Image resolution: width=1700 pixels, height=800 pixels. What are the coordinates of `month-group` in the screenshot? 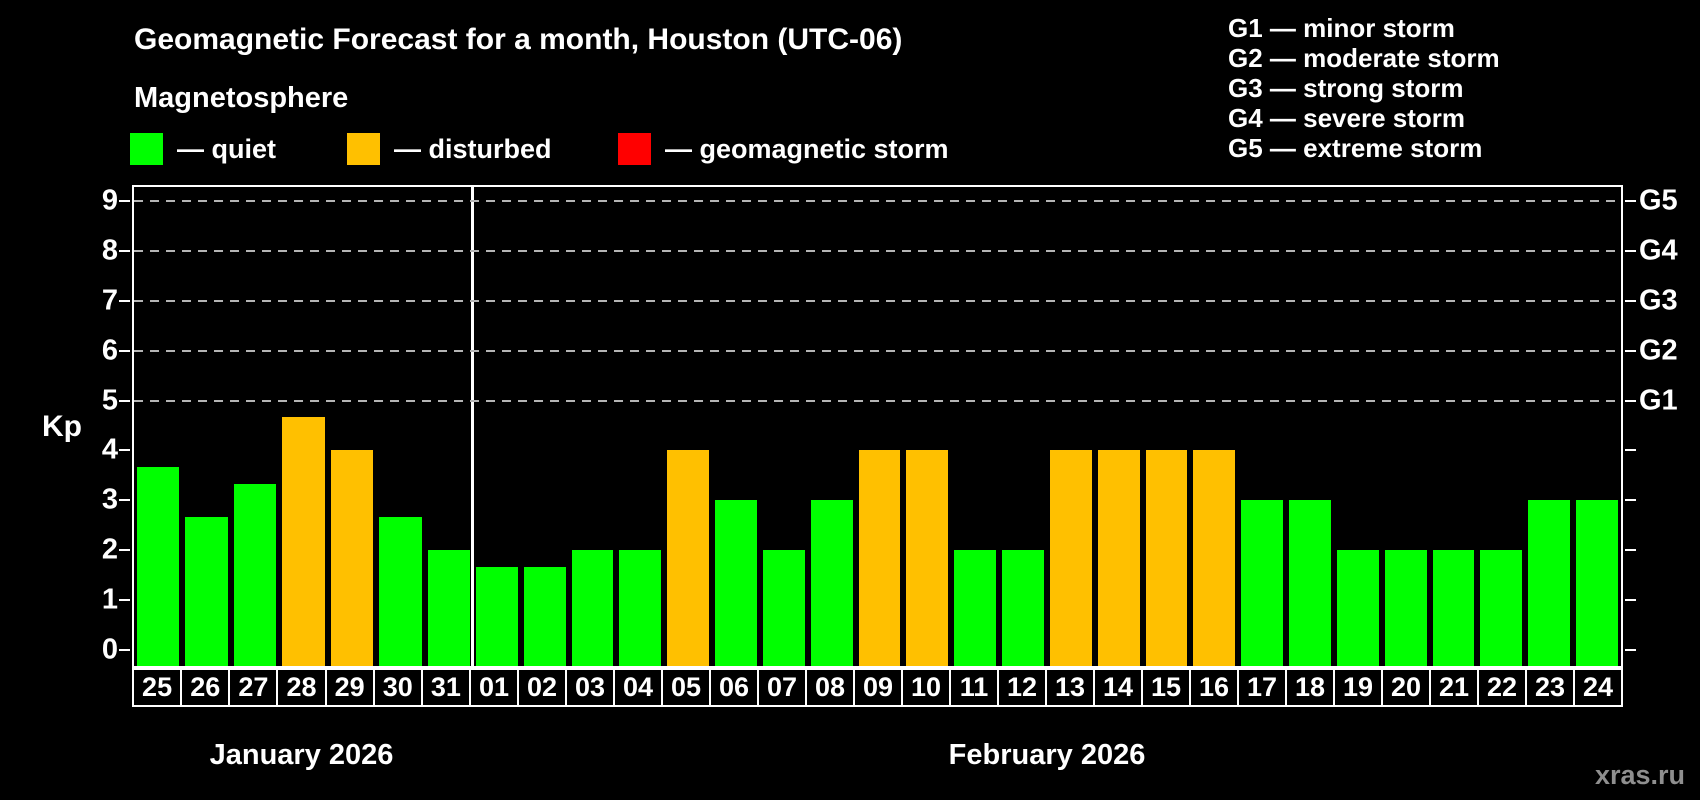 It's located at (303, 426).